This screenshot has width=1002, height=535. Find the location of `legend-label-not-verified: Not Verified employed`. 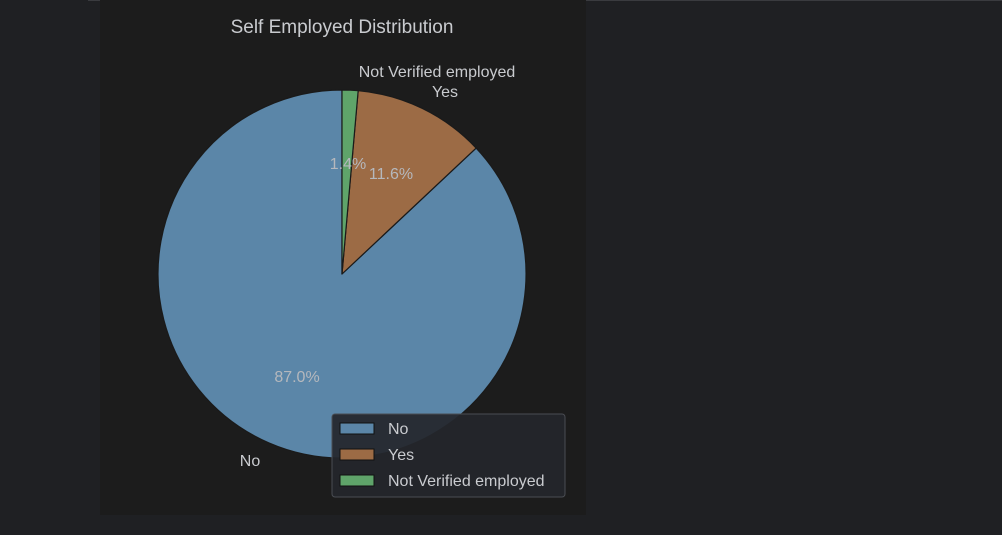

legend-label-not-verified: Not Verified employed is located at coordinates (466, 481).